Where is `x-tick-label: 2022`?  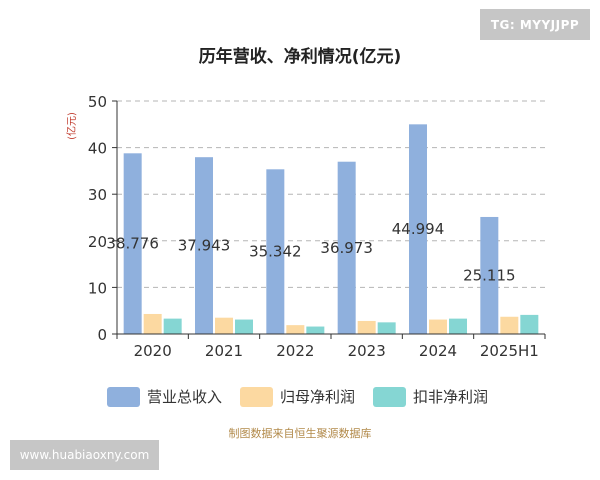 x-tick-label: 2022 is located at coordinates (295, 351).